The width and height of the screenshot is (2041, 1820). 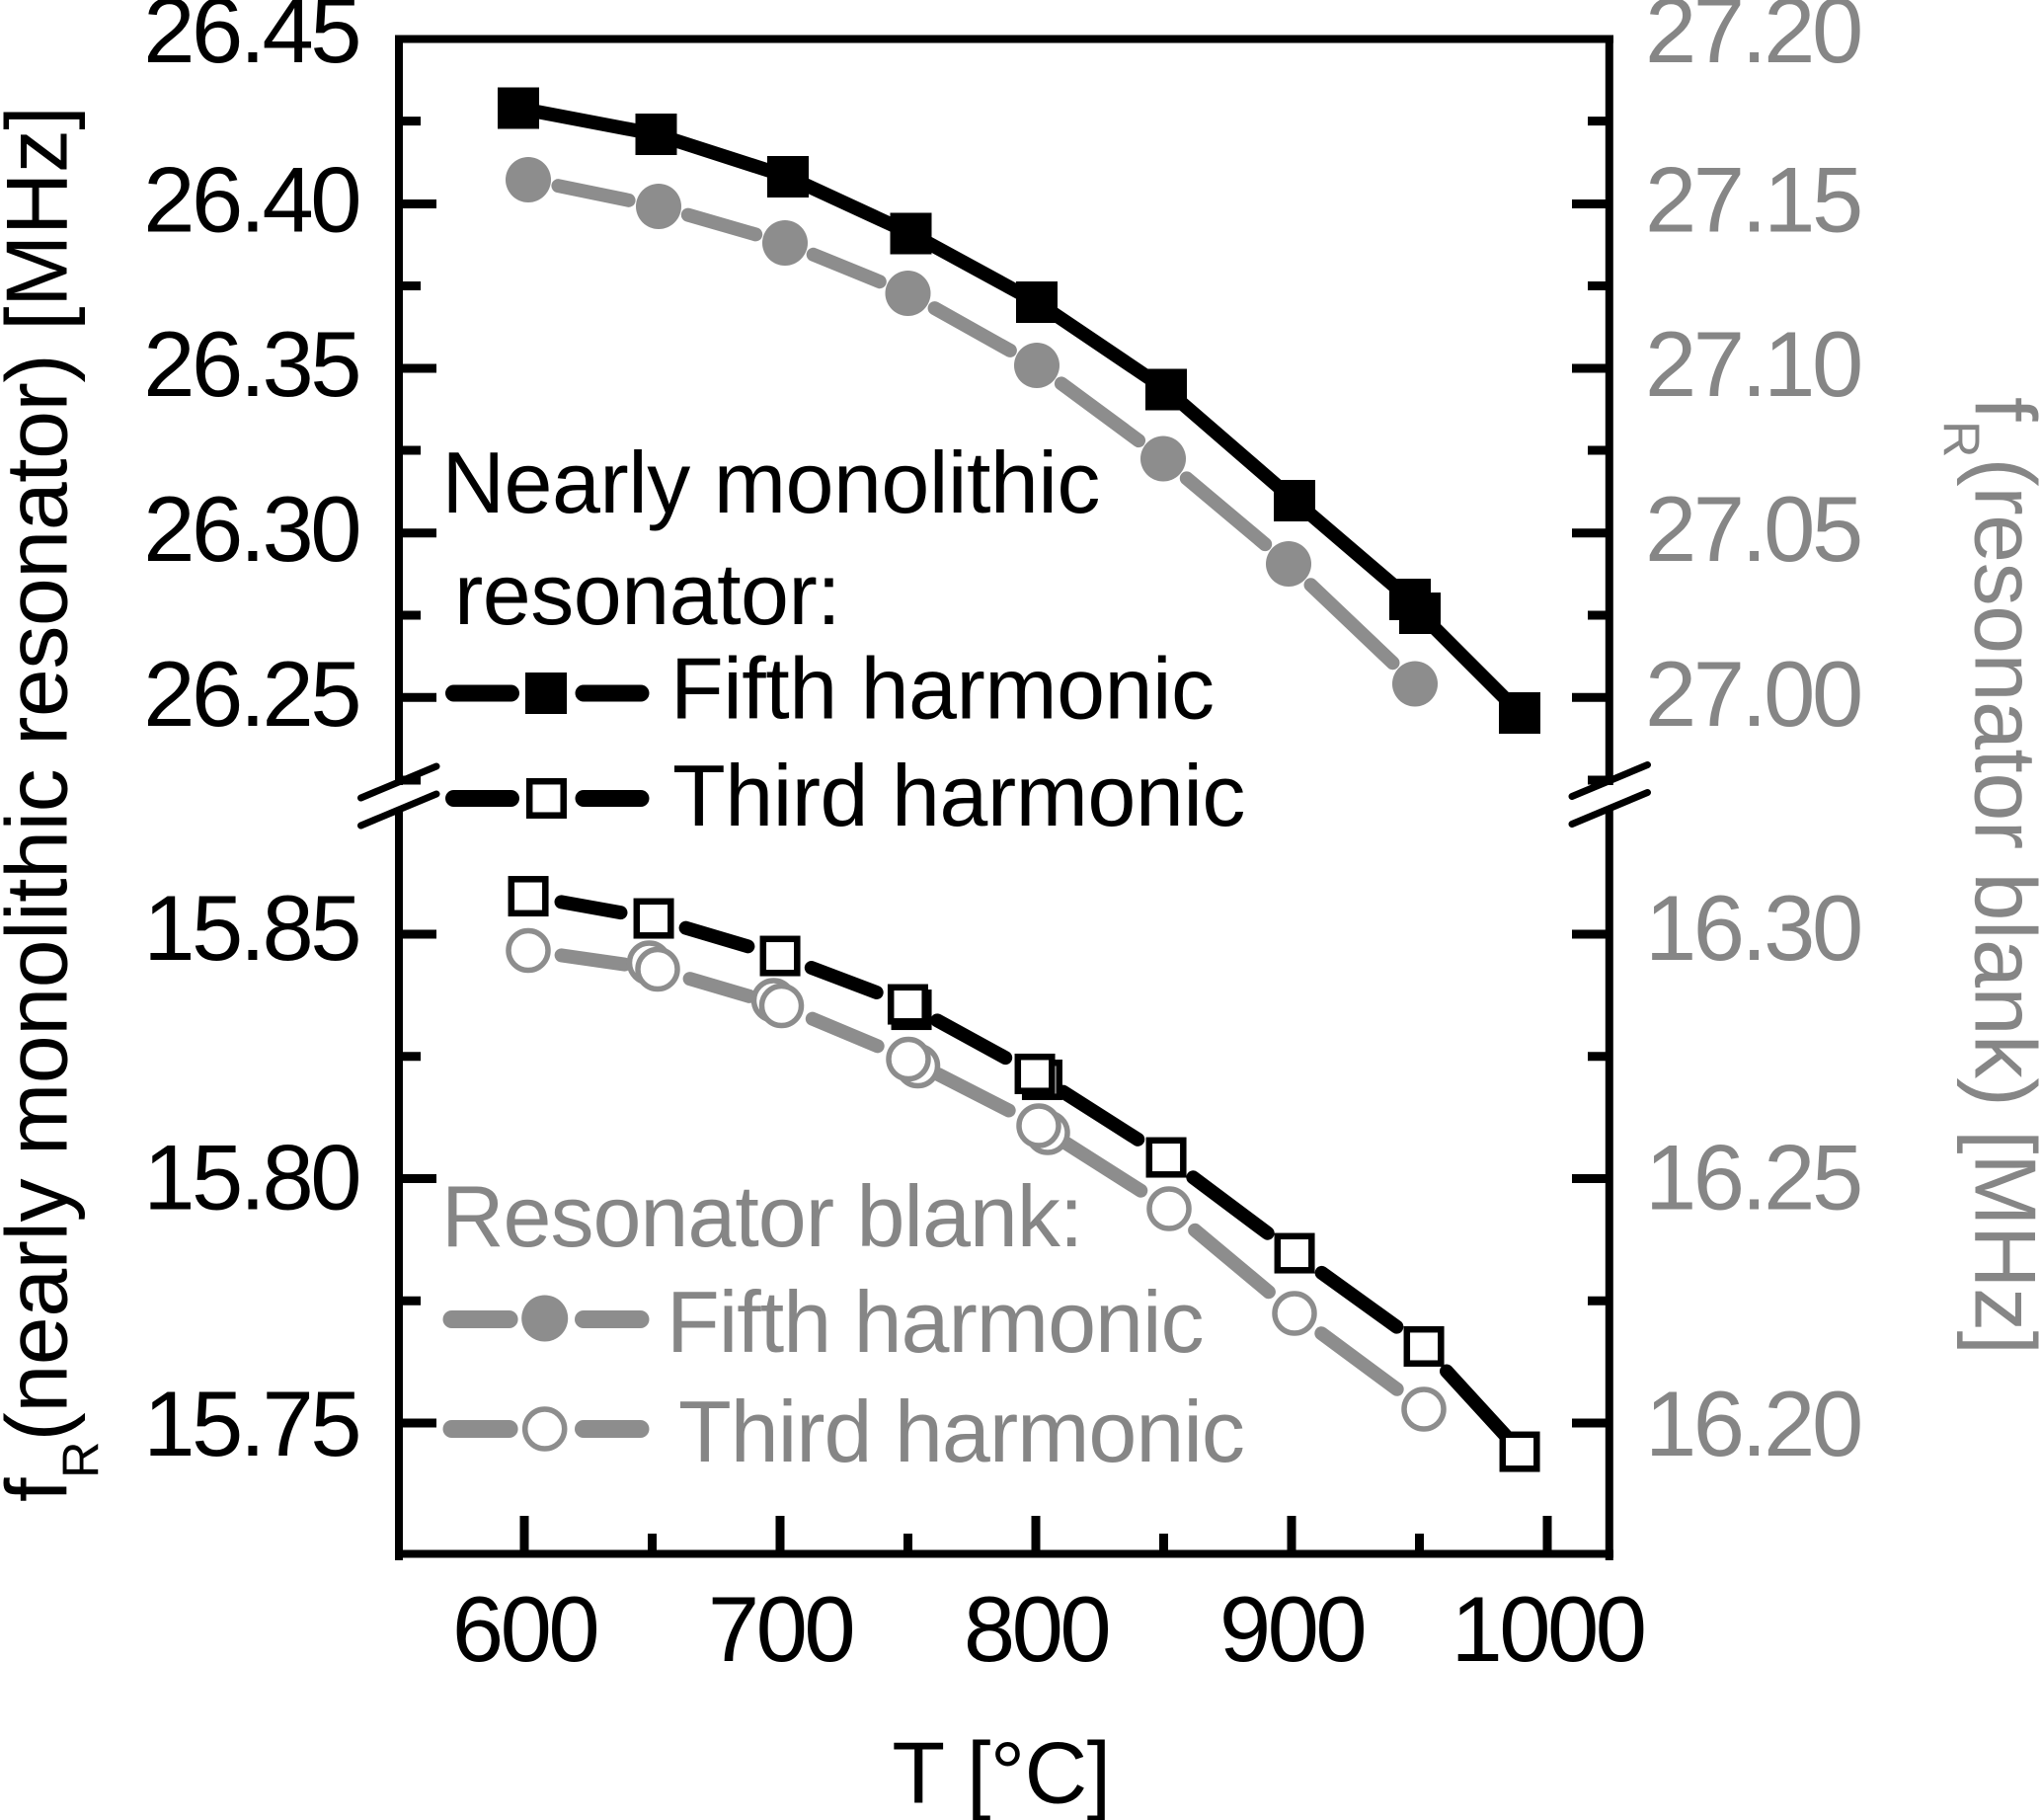 I want to click on svg-text: 26.25, so click(x=250, y=694).